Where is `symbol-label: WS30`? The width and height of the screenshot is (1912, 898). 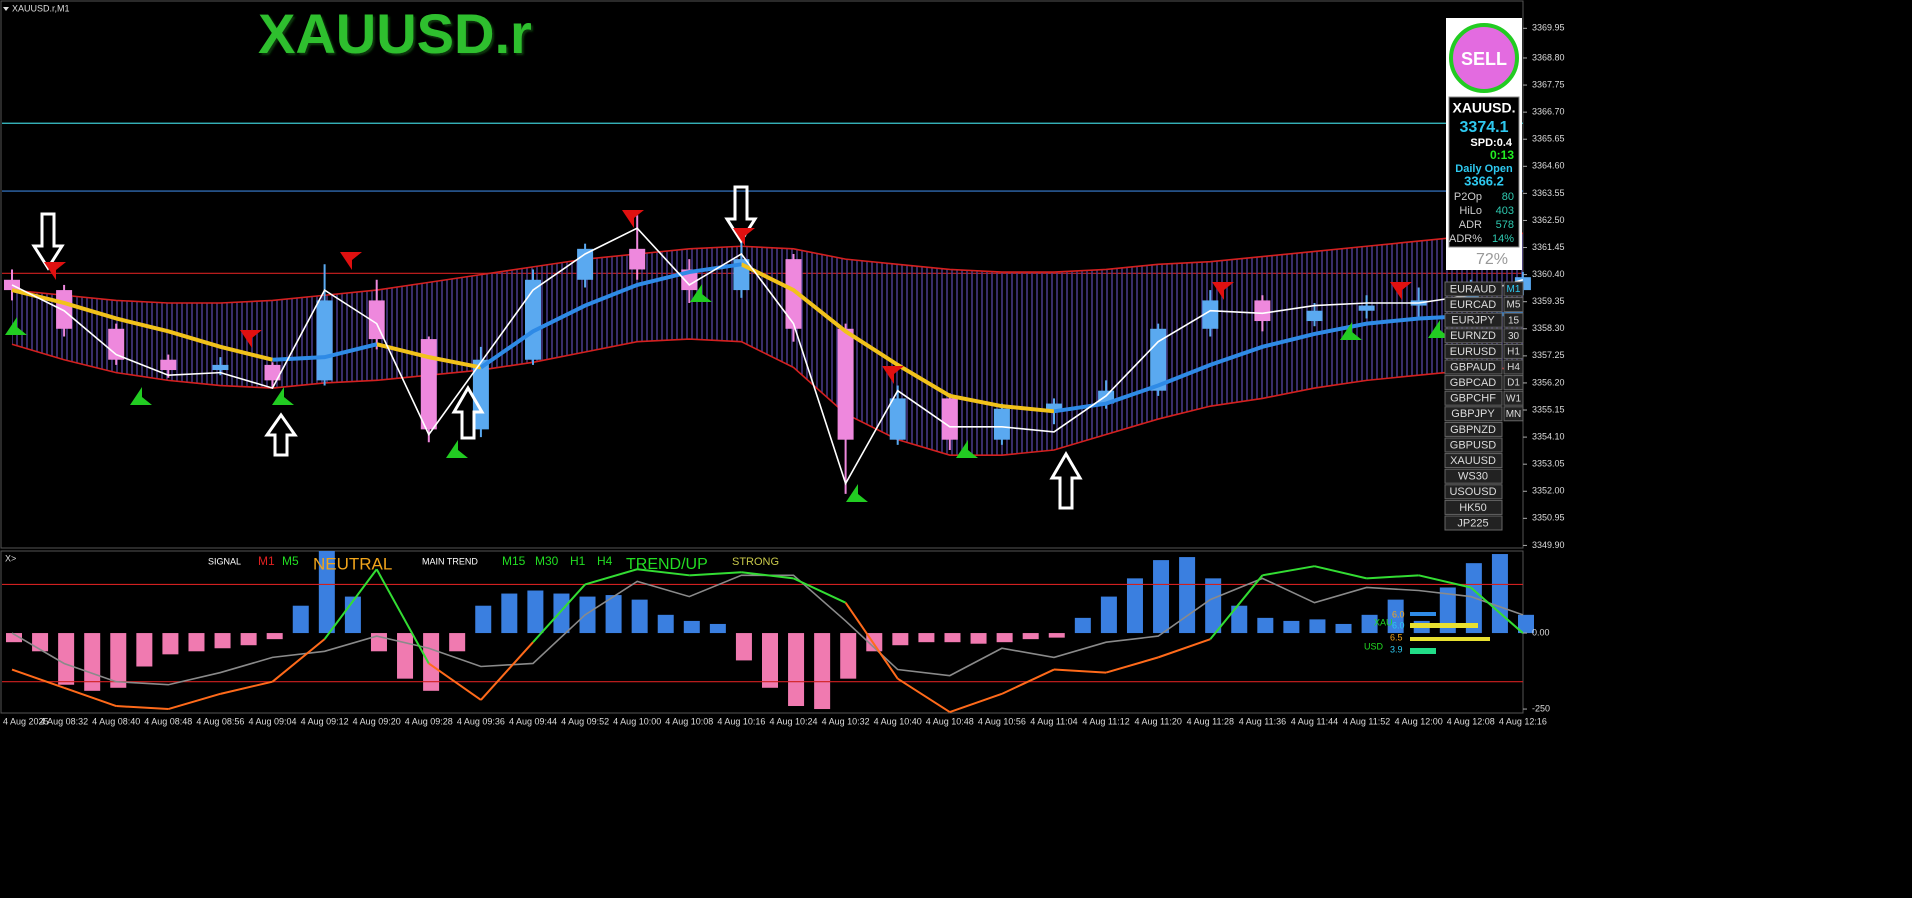 symbol-label: WS30 is located at coordinates (1473, 477).